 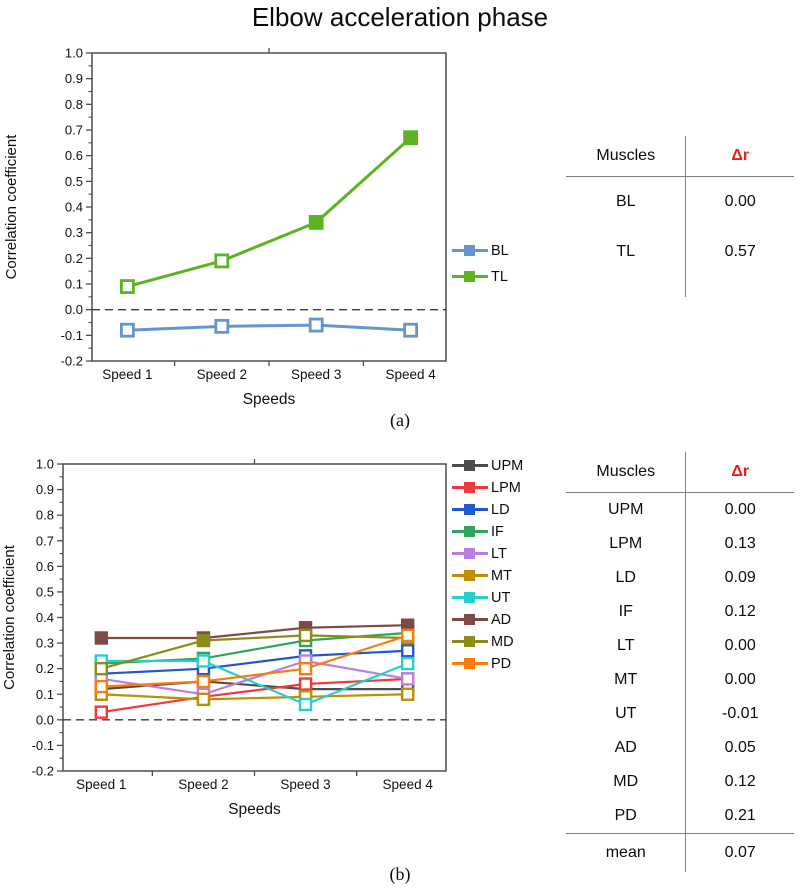 I want to click on table-row-bl: BL 0.00, so click(x=680, y=202).